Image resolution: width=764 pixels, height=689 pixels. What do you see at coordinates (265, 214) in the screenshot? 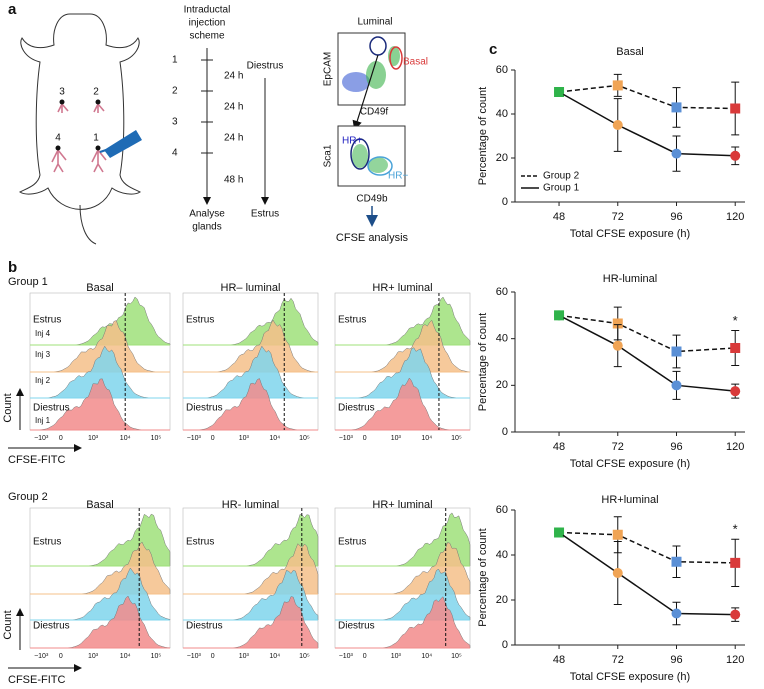
I see `cycle-label: Estrus` at bounding box center [265, 214].